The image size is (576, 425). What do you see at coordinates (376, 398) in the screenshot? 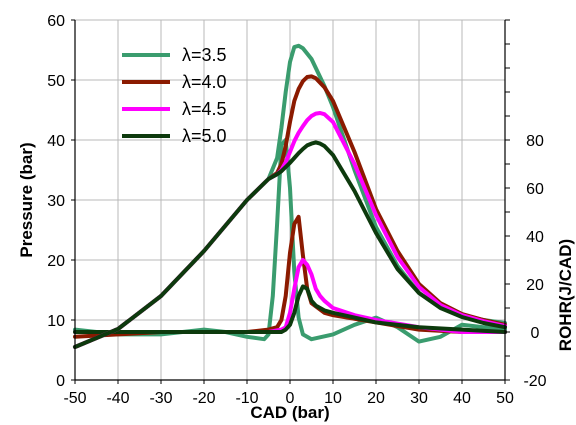
I see `x-tick-label: 20` at bounding box center [376, 398].